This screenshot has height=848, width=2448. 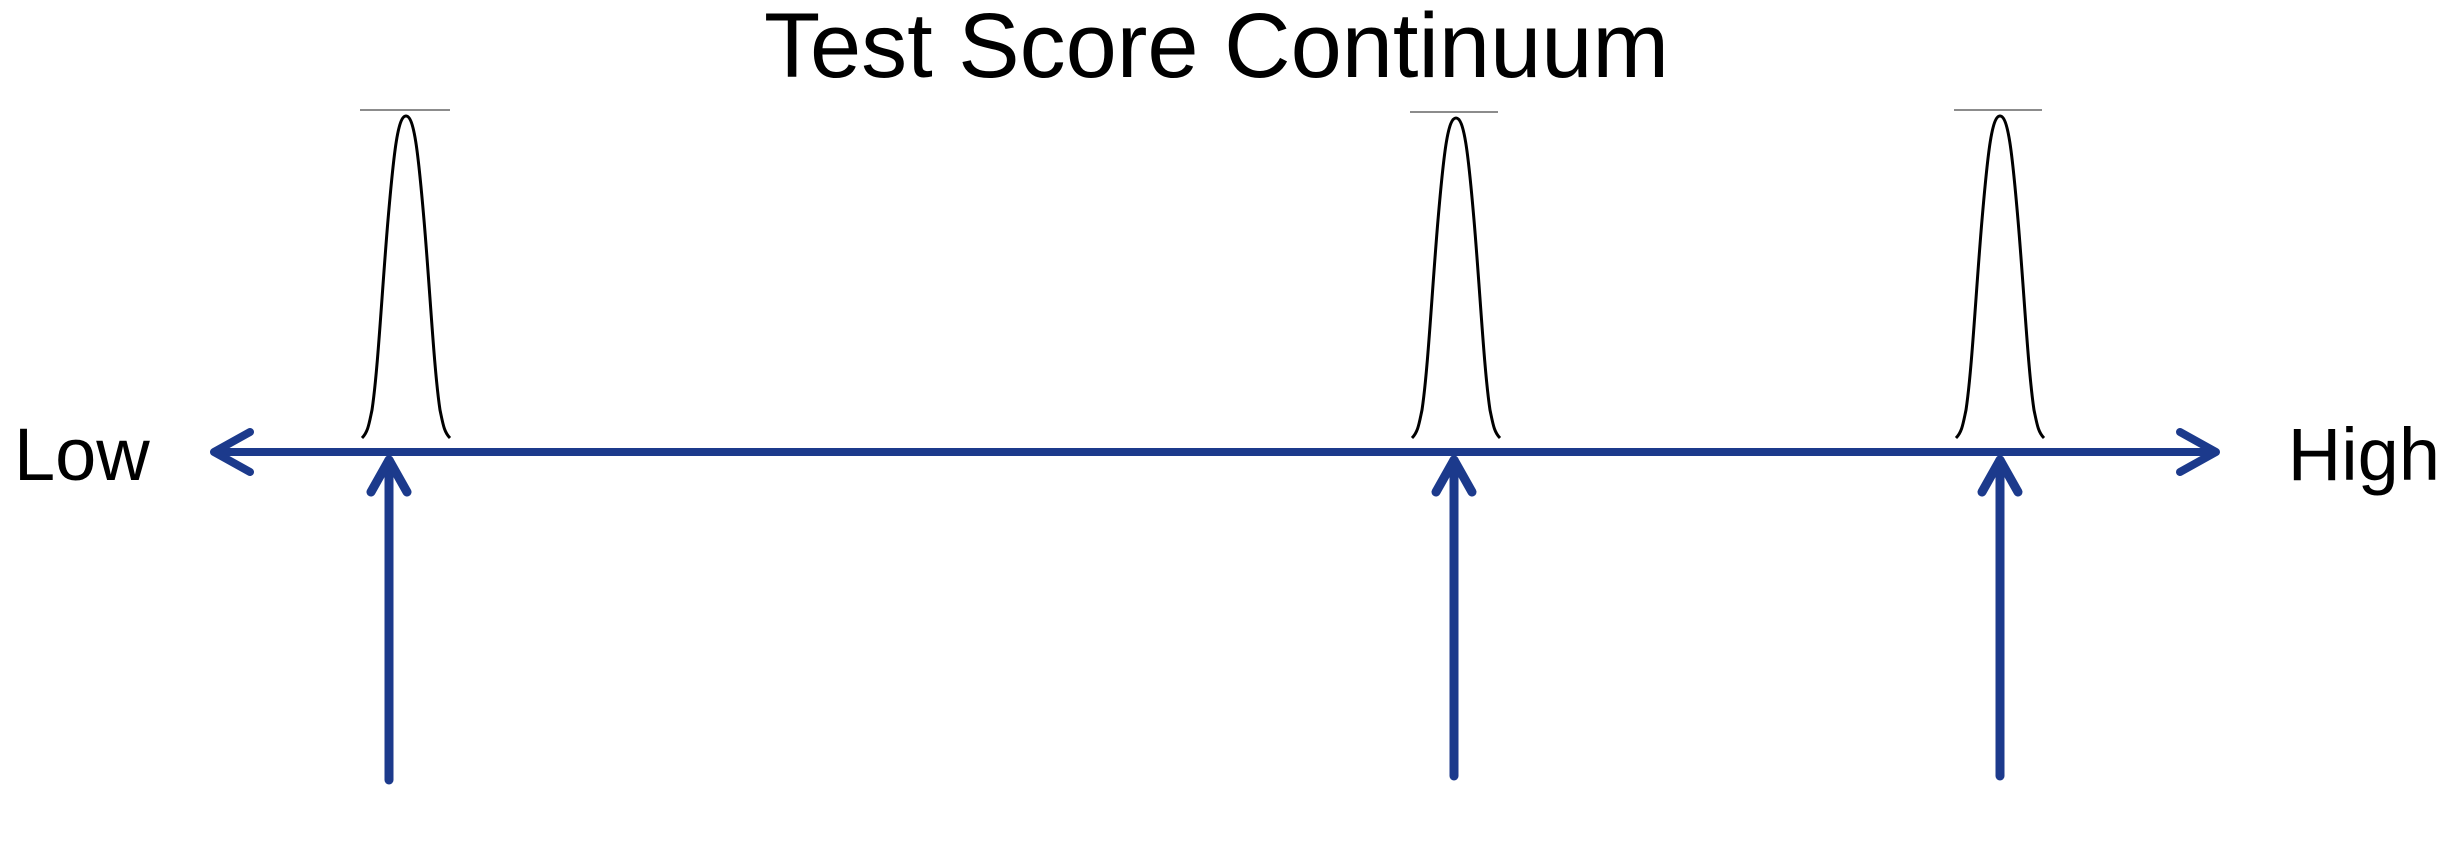 What do you see at coordinates (2363, 454) in the screenshot?
I see `high-end-label: High` at bounding box center [2363, 454].